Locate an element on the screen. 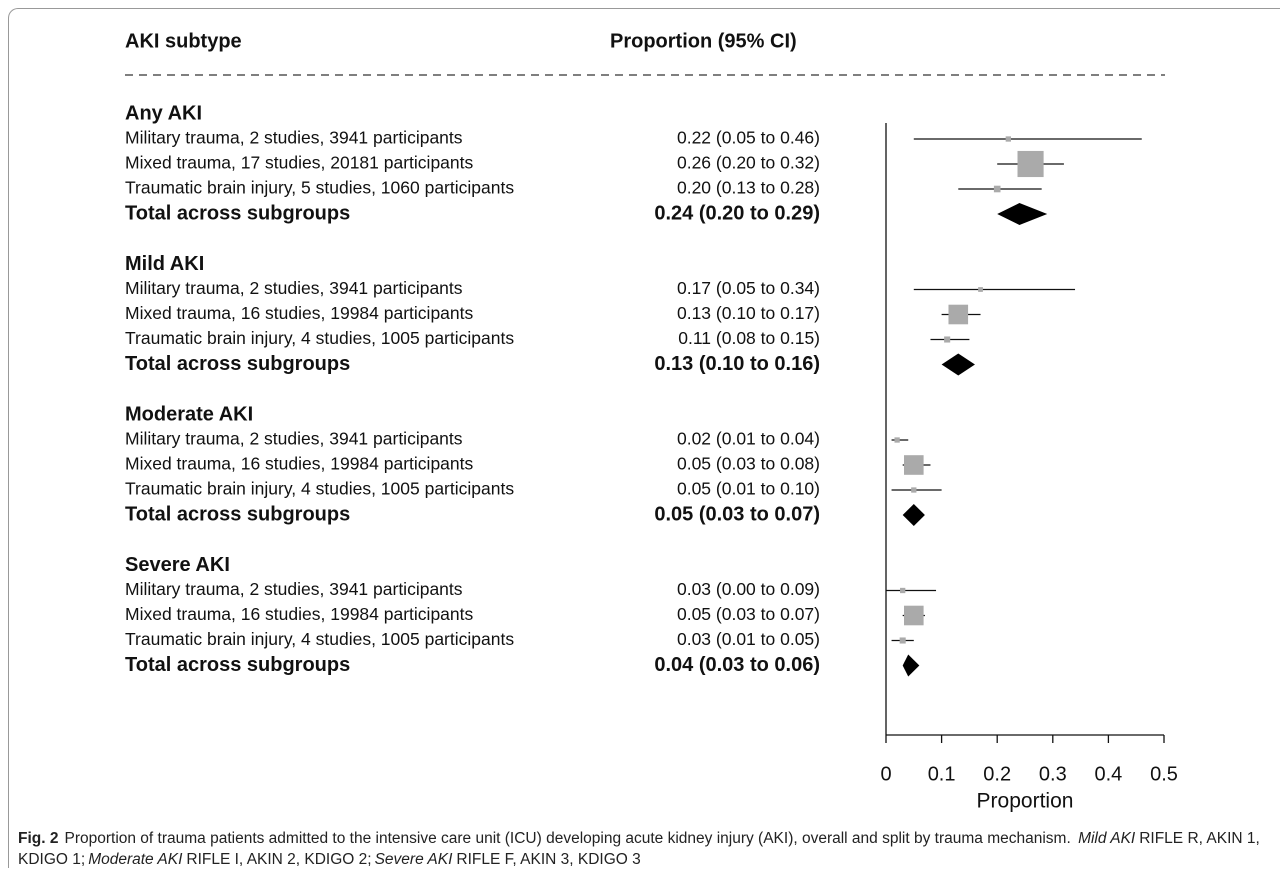 The height and width of the screenshot is (881, 1282). total-value-label: 0.24 (0.20 to 0.29) is located at coordinates (737, 213).